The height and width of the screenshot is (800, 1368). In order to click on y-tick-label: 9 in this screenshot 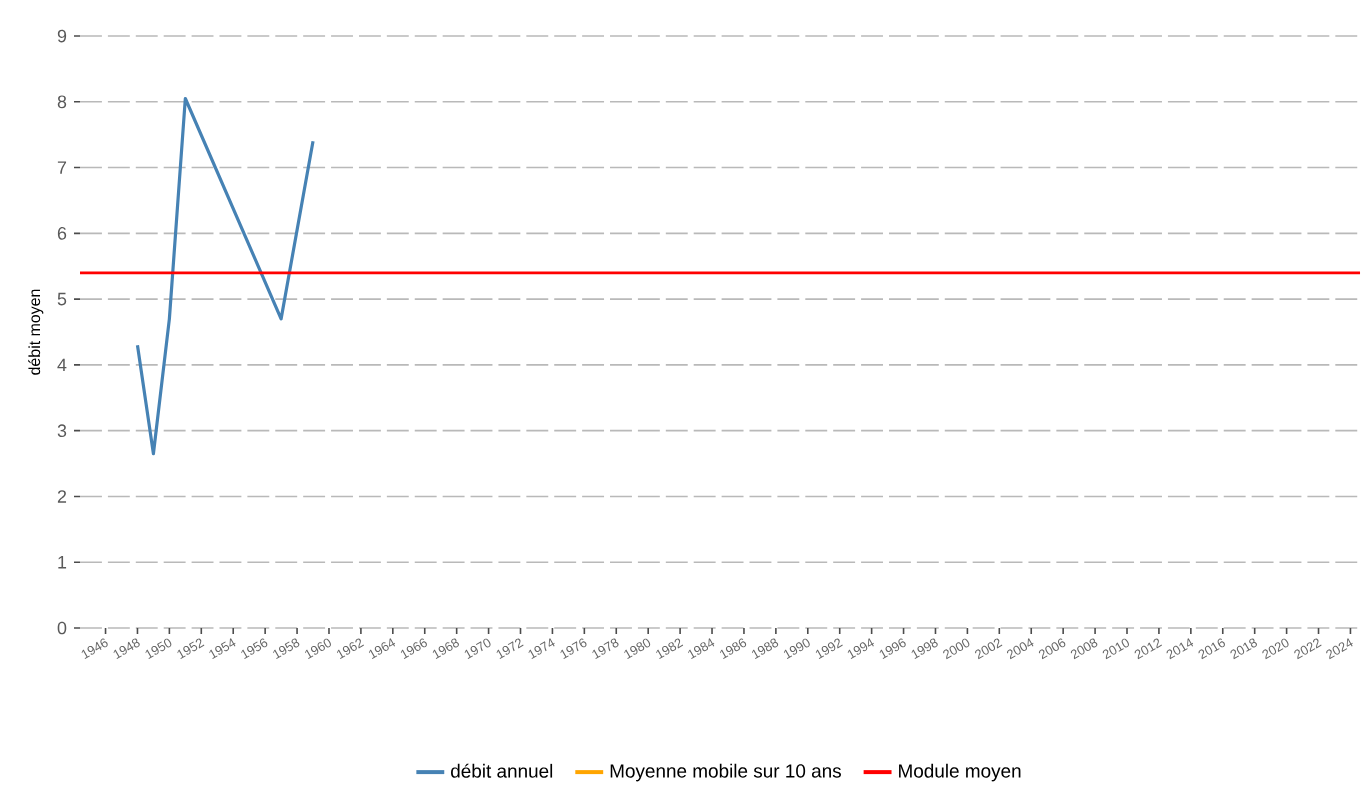, I will do `click(62, 36)`.